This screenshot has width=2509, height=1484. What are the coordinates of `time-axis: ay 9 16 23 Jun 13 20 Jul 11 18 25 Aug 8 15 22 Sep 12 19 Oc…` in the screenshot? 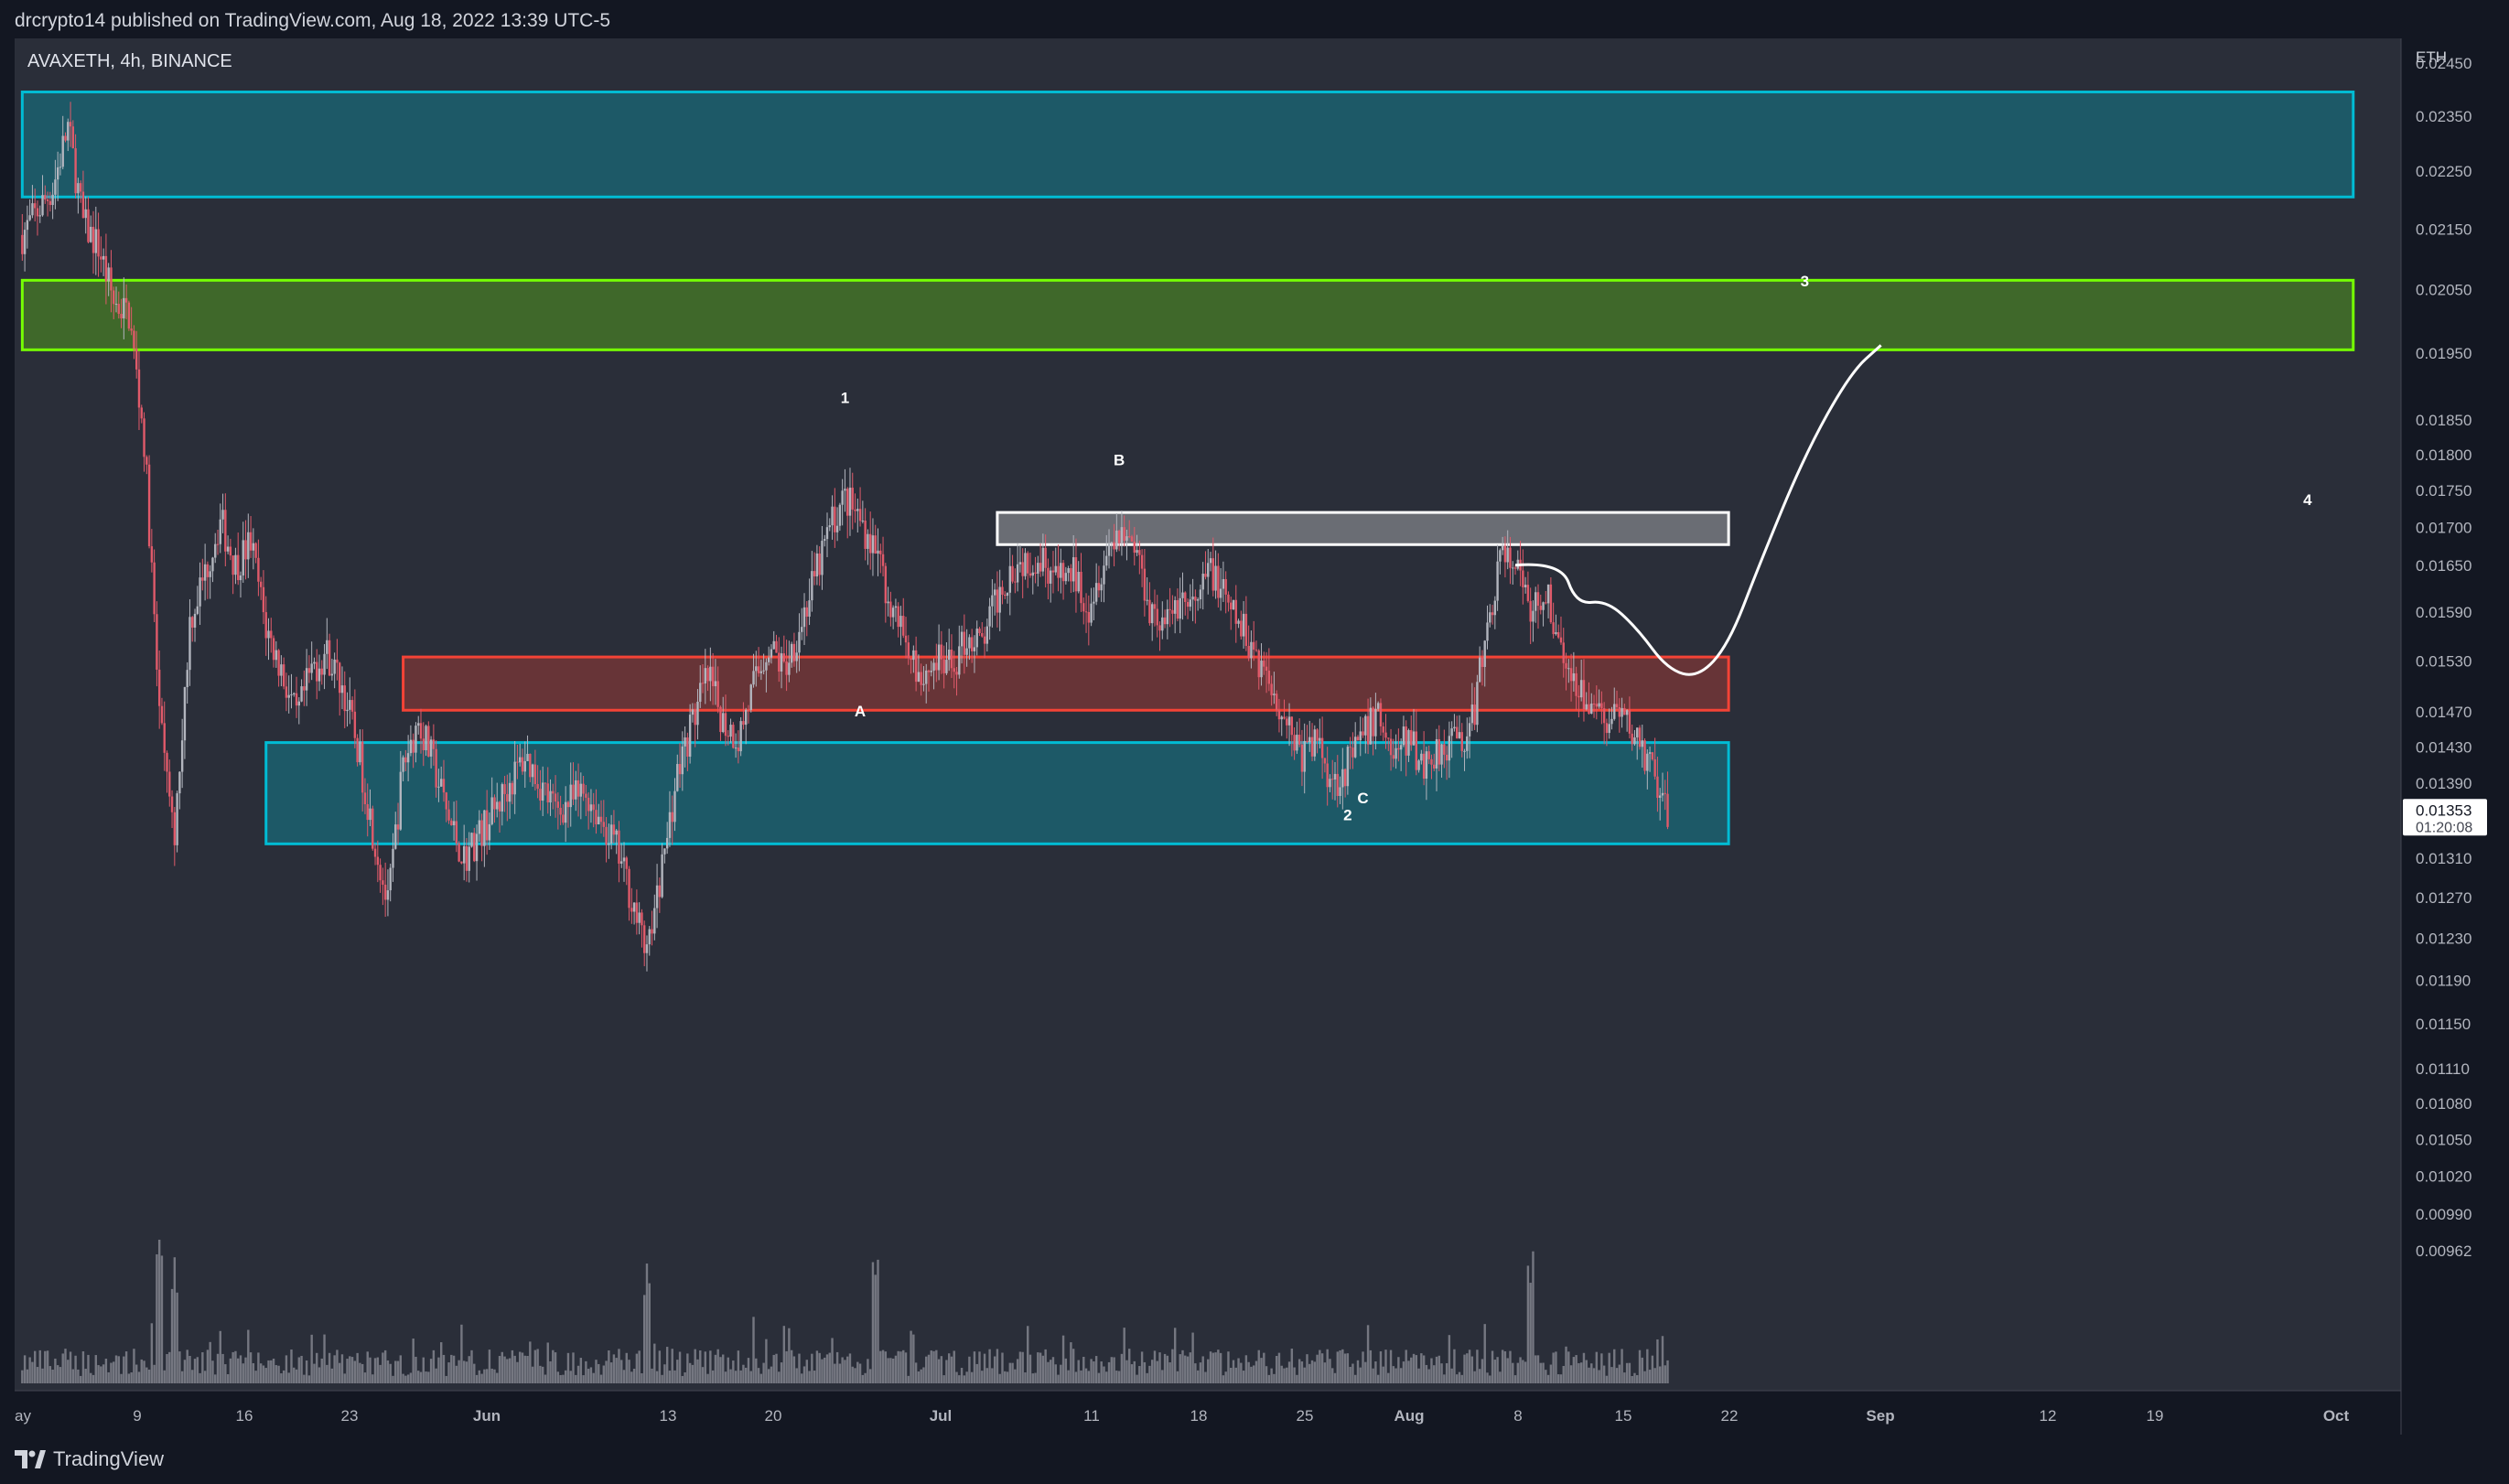 It's located at (1182, 1416).